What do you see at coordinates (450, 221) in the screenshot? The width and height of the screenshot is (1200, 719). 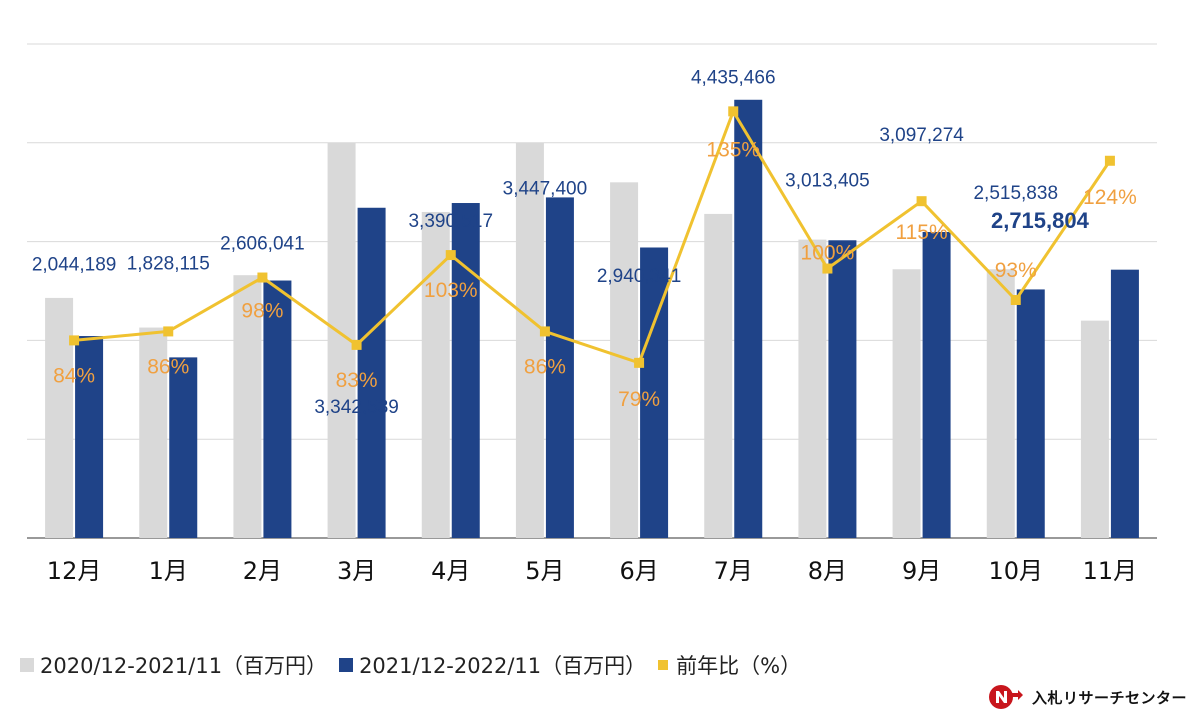 I see `value-label-5: 3,390,517` at bounding box center [450, 221].